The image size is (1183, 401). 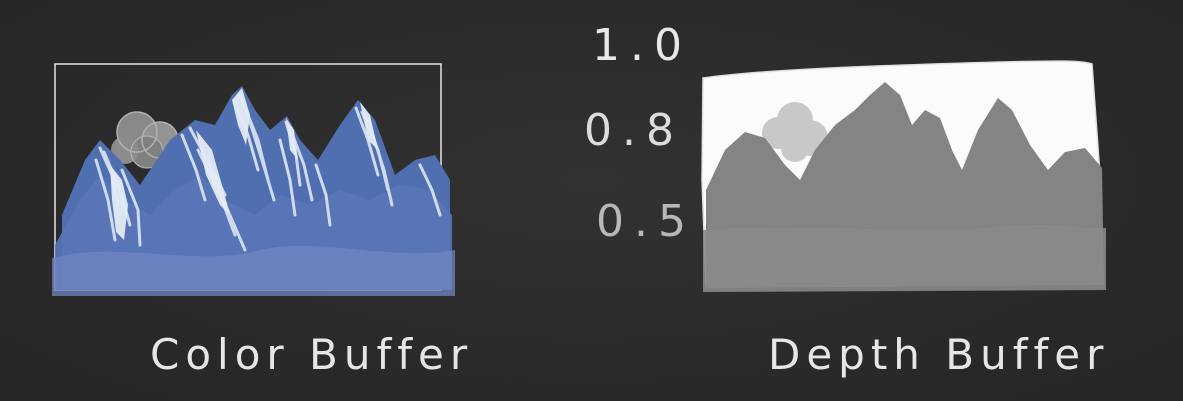 I want to click on color-buffer-caption: Color Buffer, so click(x=312, y=354).